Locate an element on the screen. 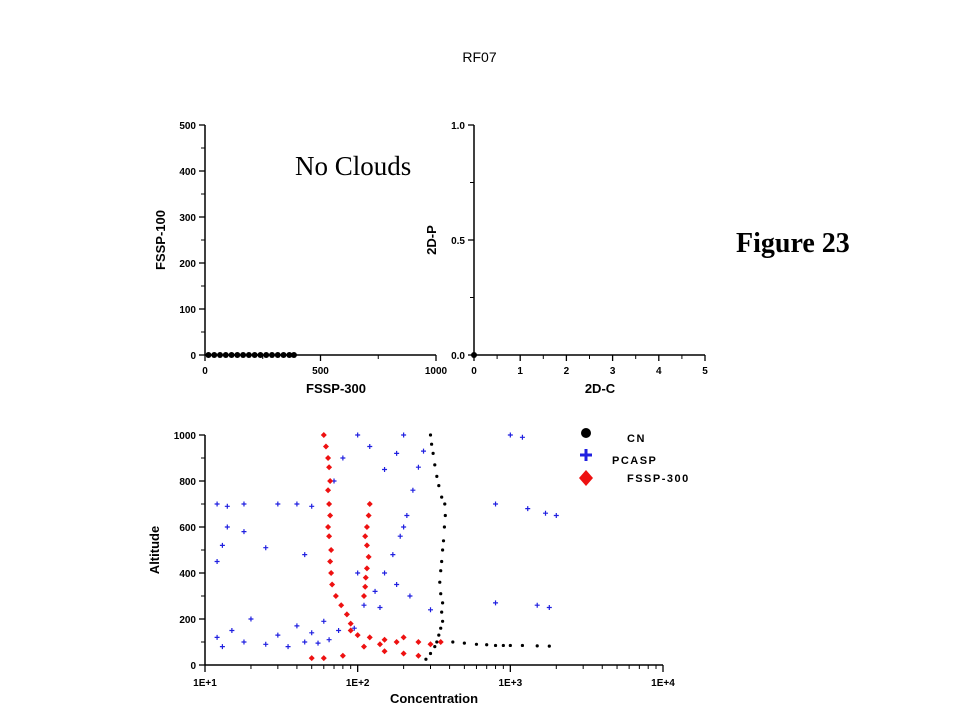 The image size is (959, 719). chart2-xtick-label: 5 is located at coordinates (705, 371).